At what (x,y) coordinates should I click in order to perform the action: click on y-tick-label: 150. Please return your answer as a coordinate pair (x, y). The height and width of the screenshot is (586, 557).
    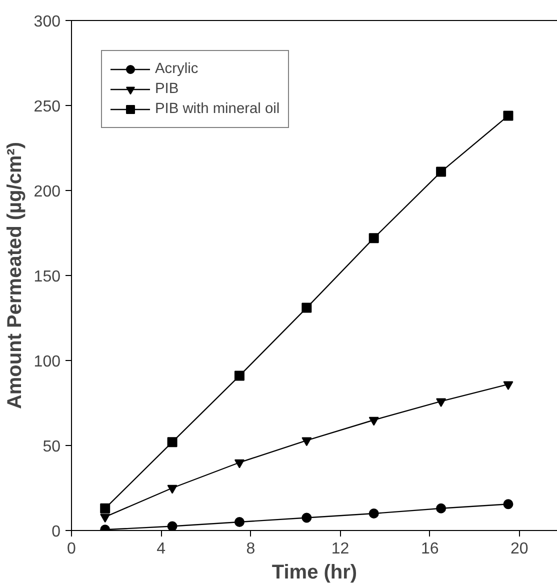
    Looking at the image, I should click on (47, 277).